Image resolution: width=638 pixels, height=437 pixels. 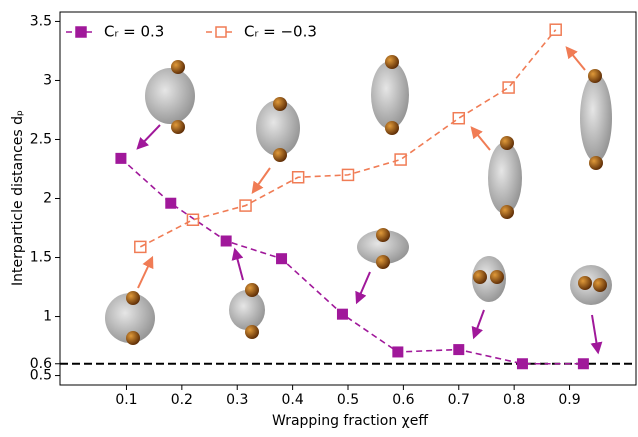 I want to click on x-tick-label: 0.8, so click(x=514, y=400).